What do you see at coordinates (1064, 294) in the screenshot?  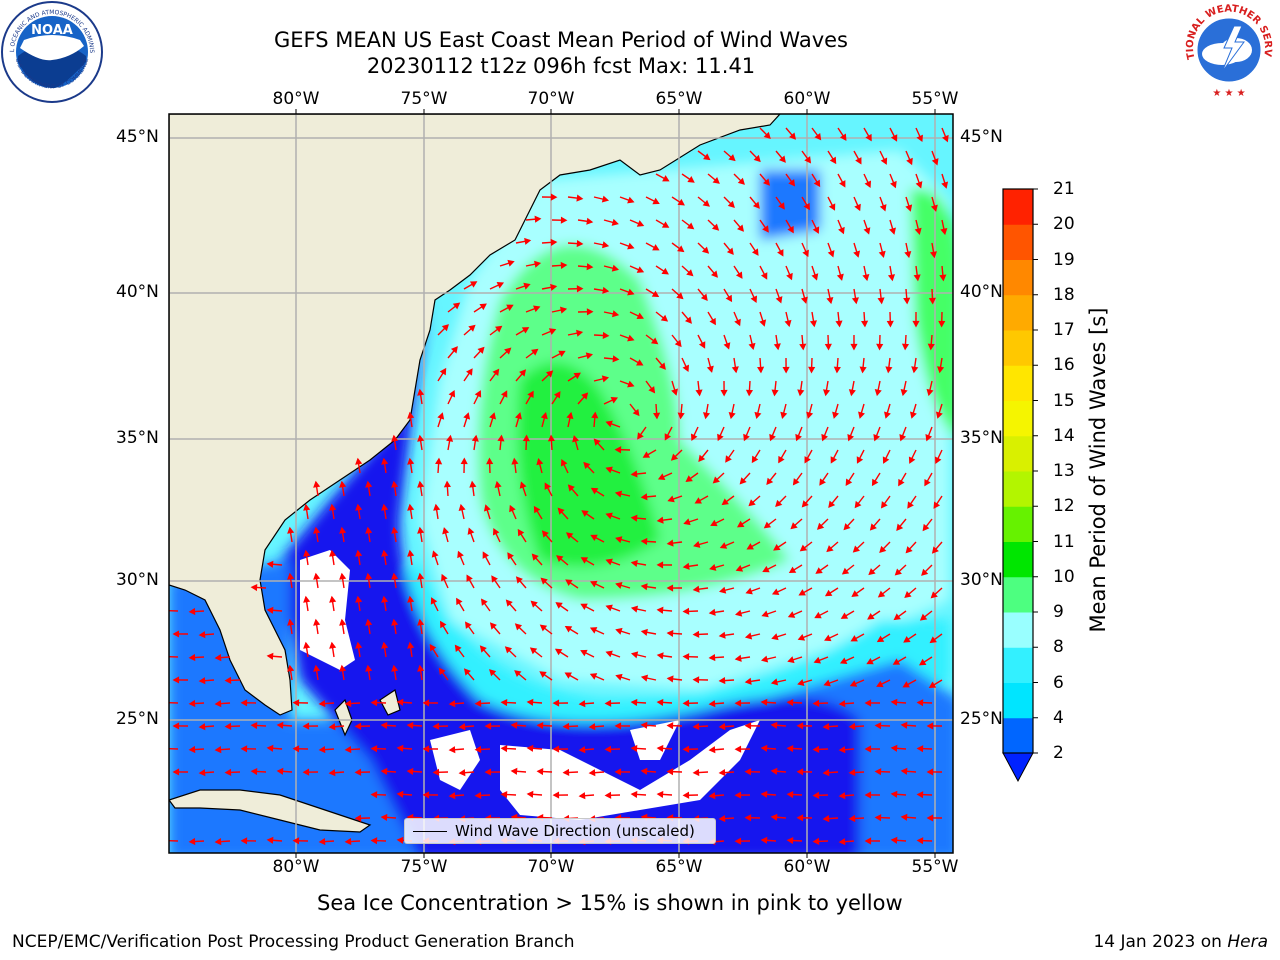 I see `colorbar-tick-label: 18` at bounding box center [1064, 294].